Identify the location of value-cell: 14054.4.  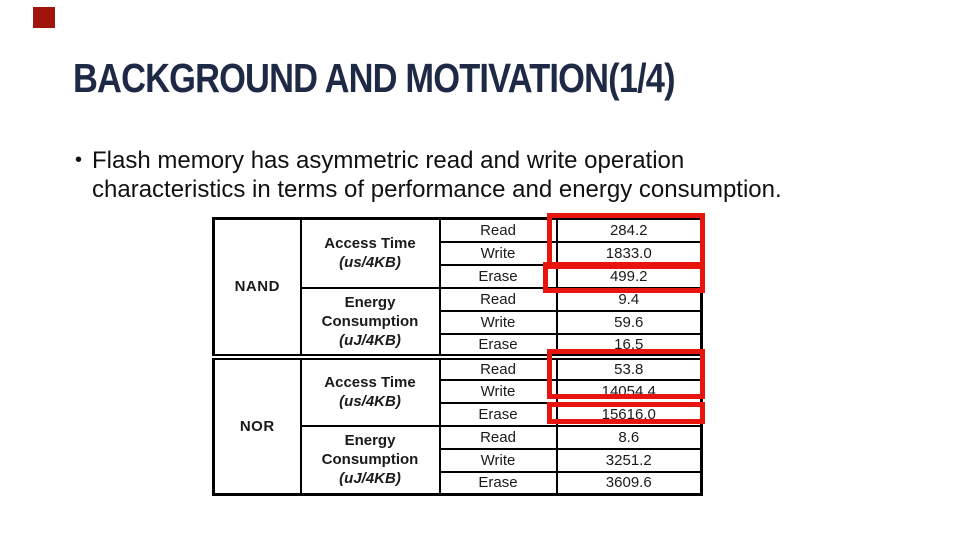
(629, 391).